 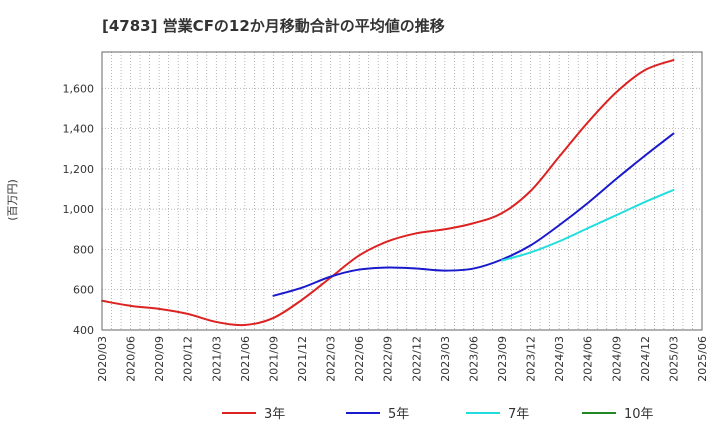 I want to click on x-tick-label: 2023/06, so click(x=473, y=359).